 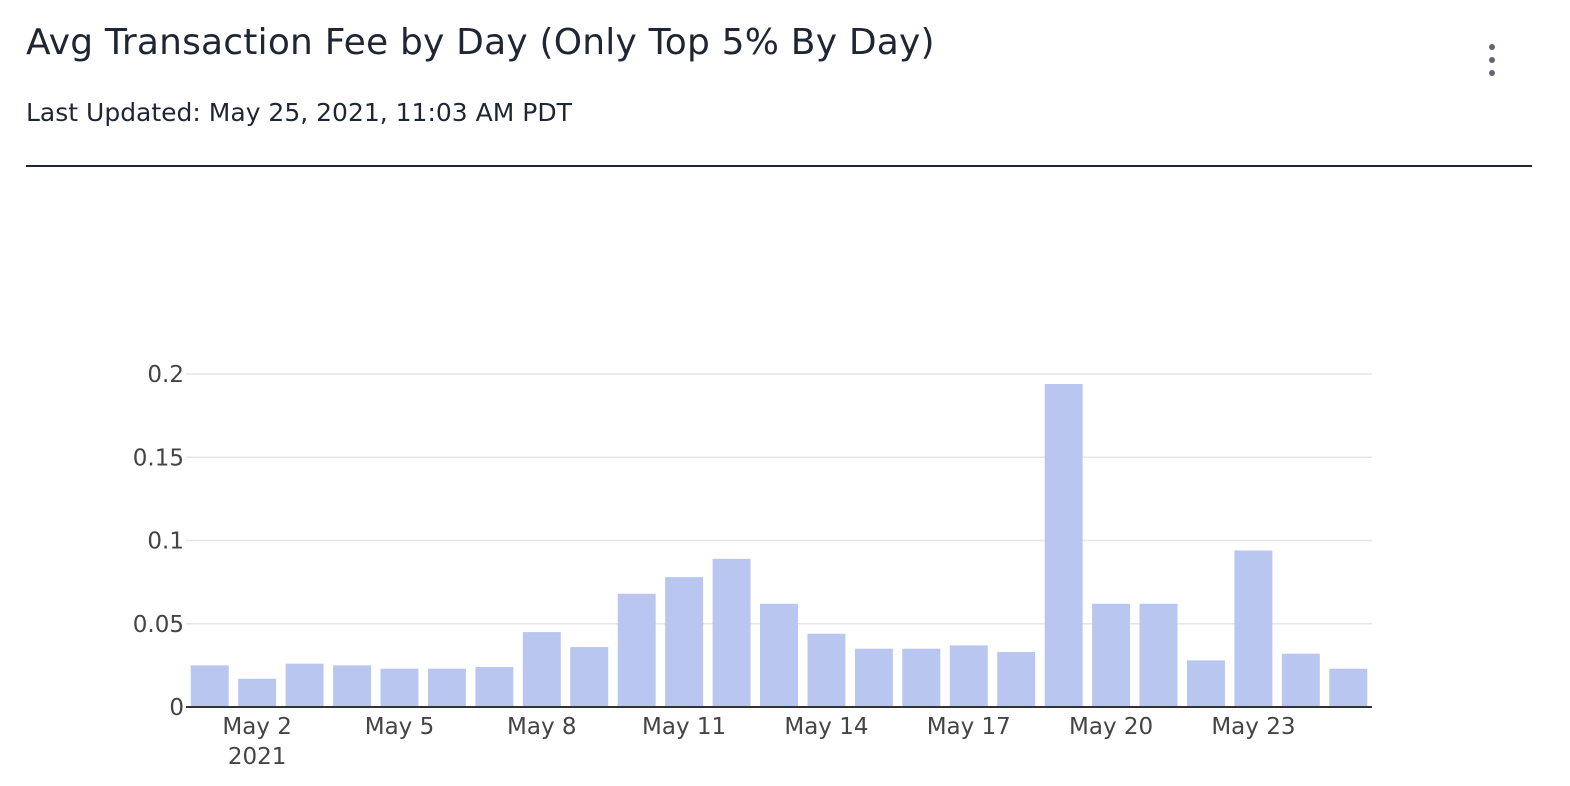 What do you see at coordinates (1063, 545) in the screenshot?
I see `bar: May 19: 0.194` at bounding box center [1063, 545].